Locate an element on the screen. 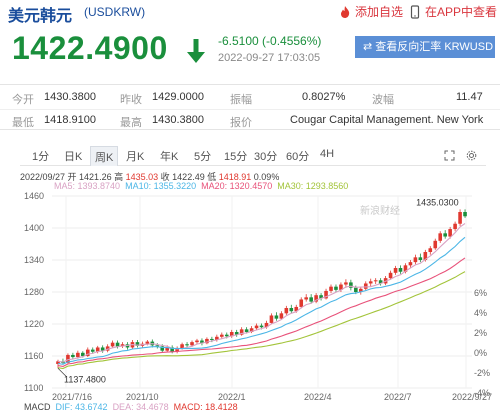  tab-1min: 1分 is located at coordinates (41, 157).